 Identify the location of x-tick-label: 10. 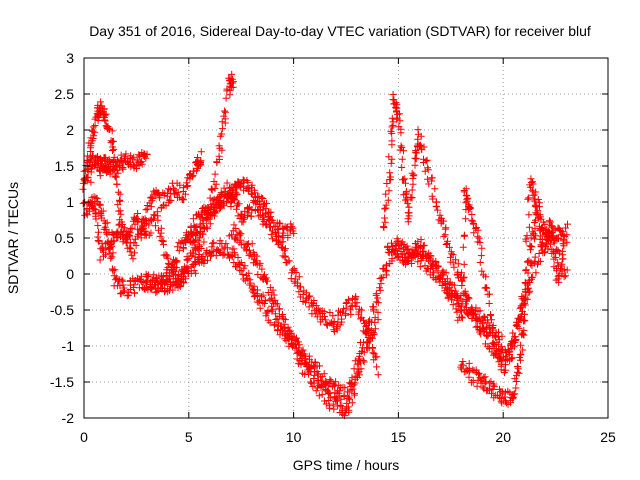
(294, 437).